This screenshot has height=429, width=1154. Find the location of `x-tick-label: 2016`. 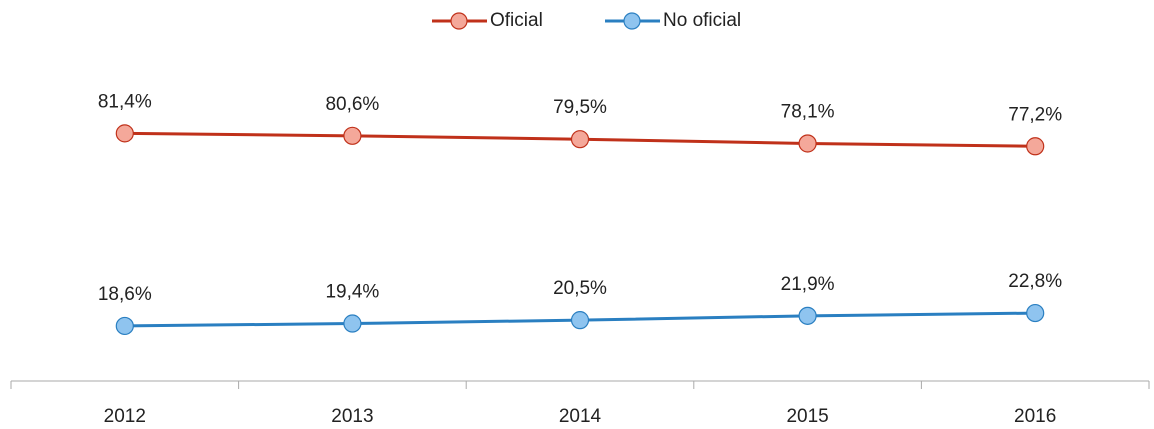

x-tick-label: 2016 is located at coordinates (1035, 416).